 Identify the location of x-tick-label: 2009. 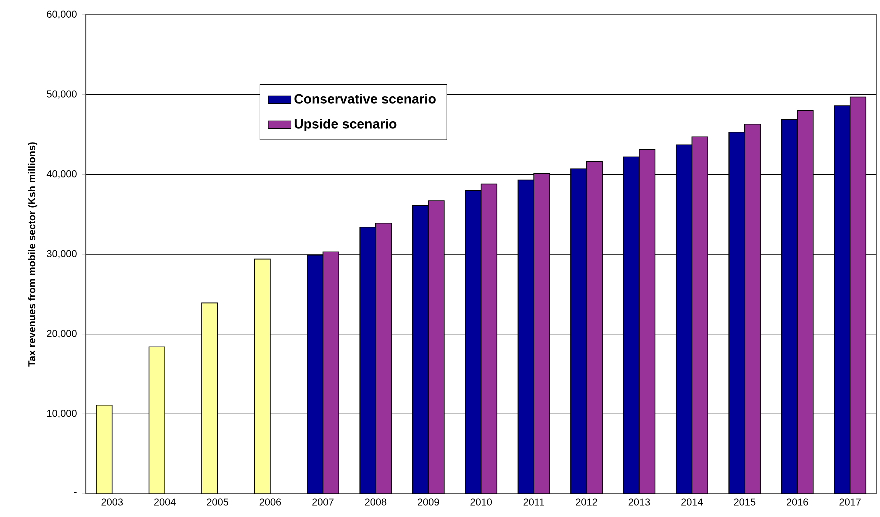
(429, 502).